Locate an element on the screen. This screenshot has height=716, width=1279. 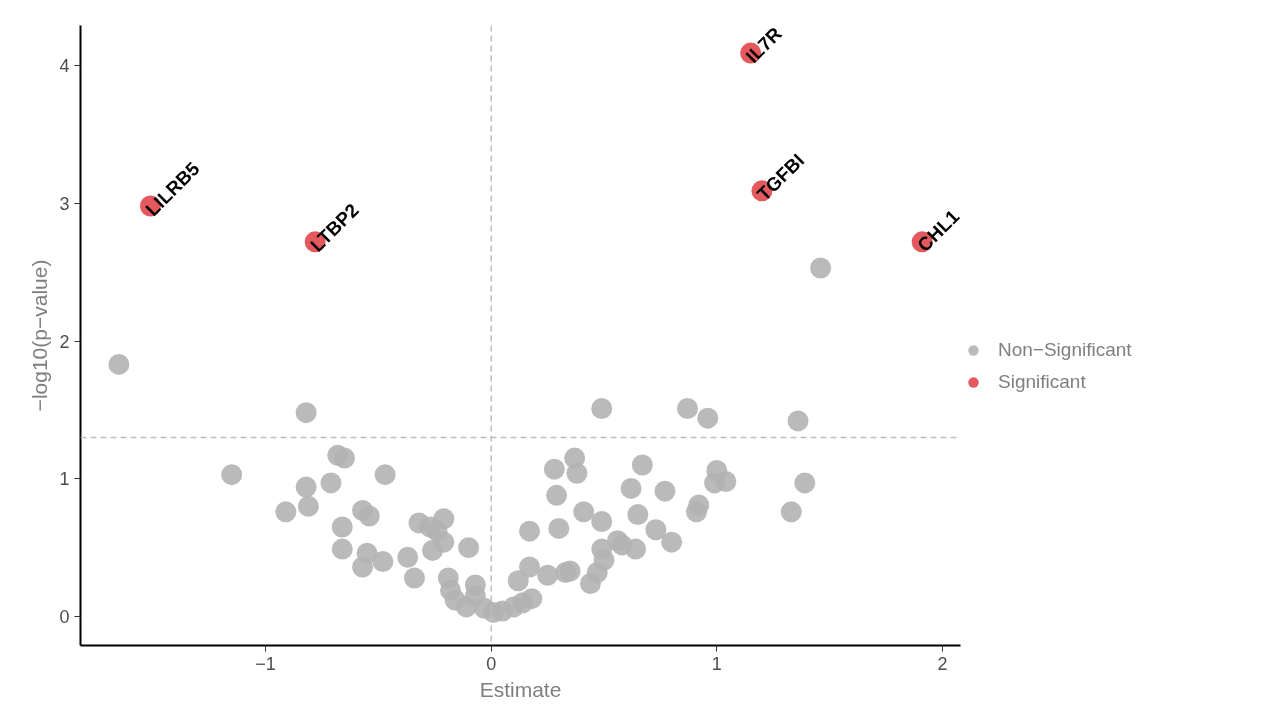
x-tick-label: 1 is located at coordinates (716, 663).